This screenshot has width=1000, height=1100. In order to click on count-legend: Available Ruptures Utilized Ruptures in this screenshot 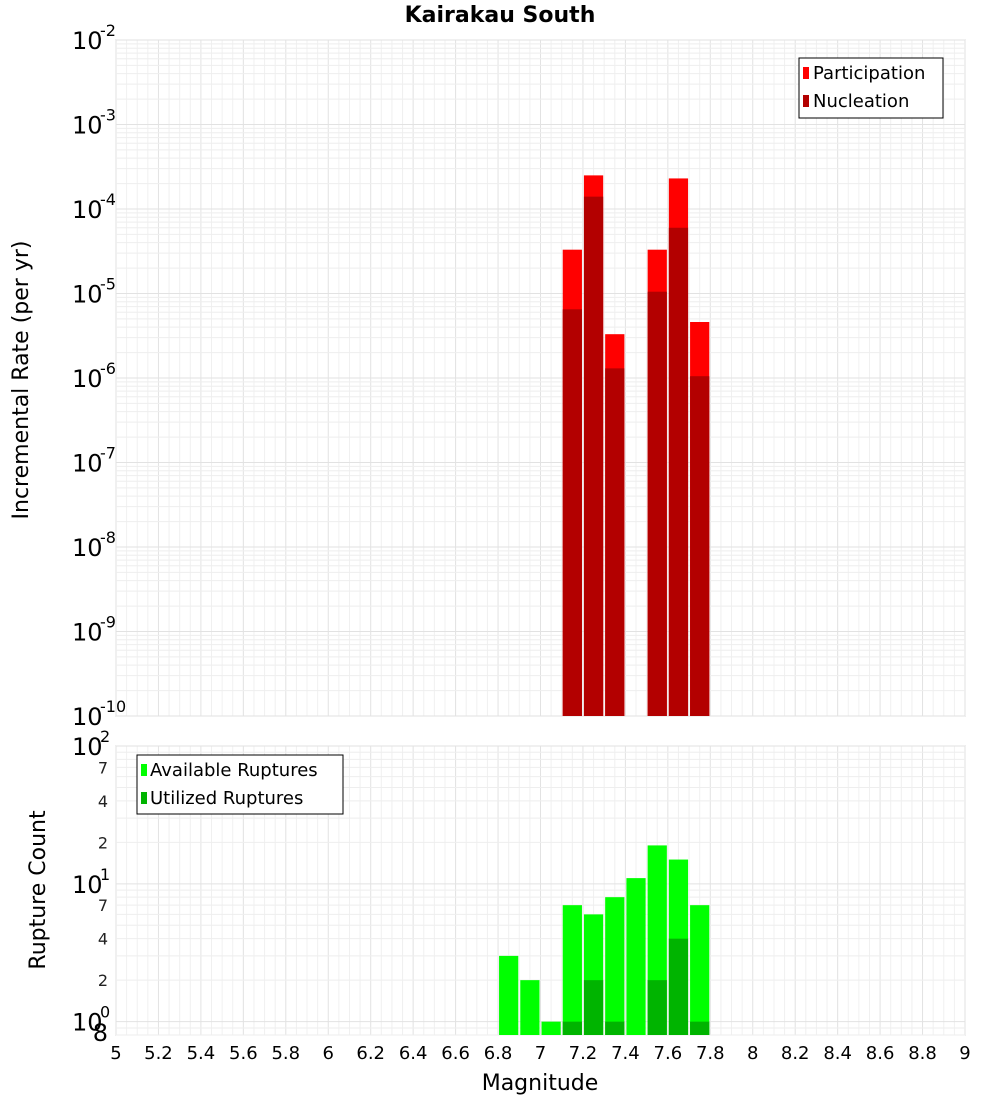, I will do `click(240, 784)`.